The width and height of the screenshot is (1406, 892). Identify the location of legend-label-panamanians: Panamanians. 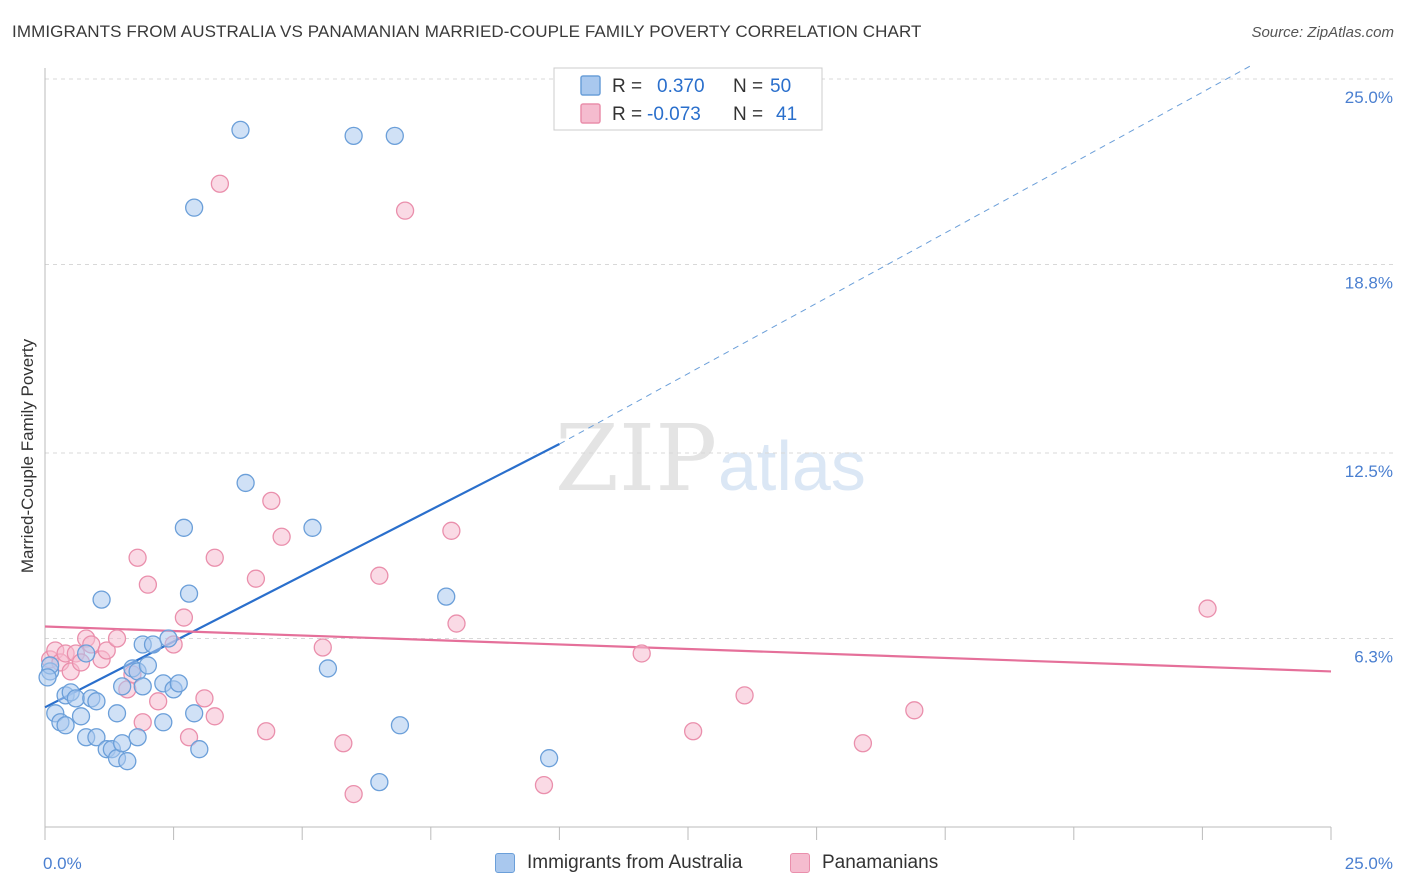
(880, 862).